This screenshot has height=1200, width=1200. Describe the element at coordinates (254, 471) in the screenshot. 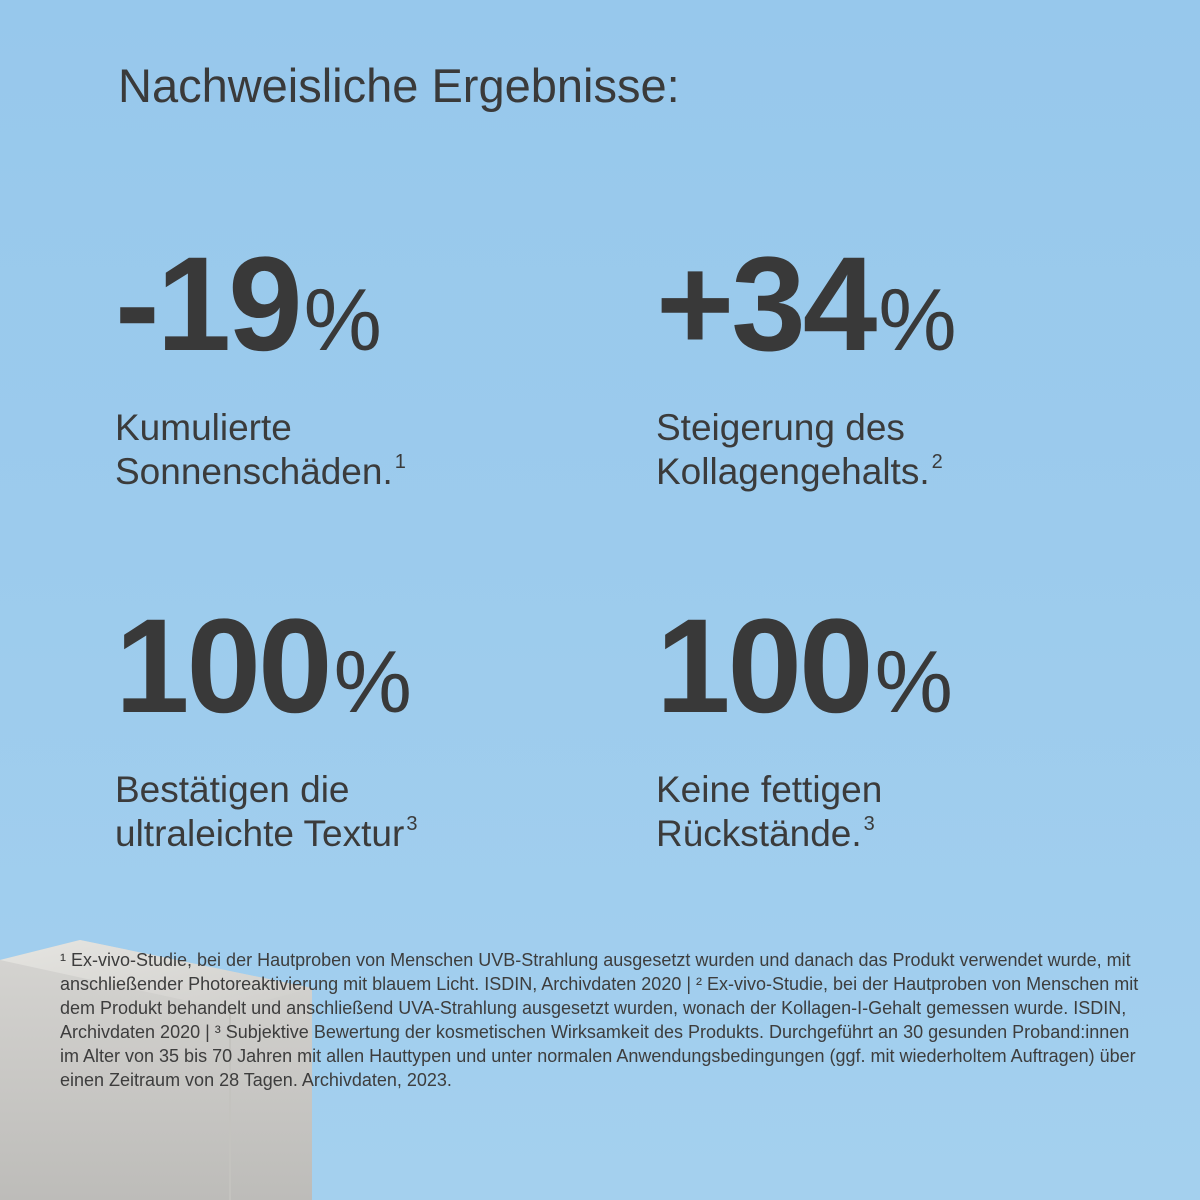

I see `stat-label-line2: Sonnenschäden.` at that location.